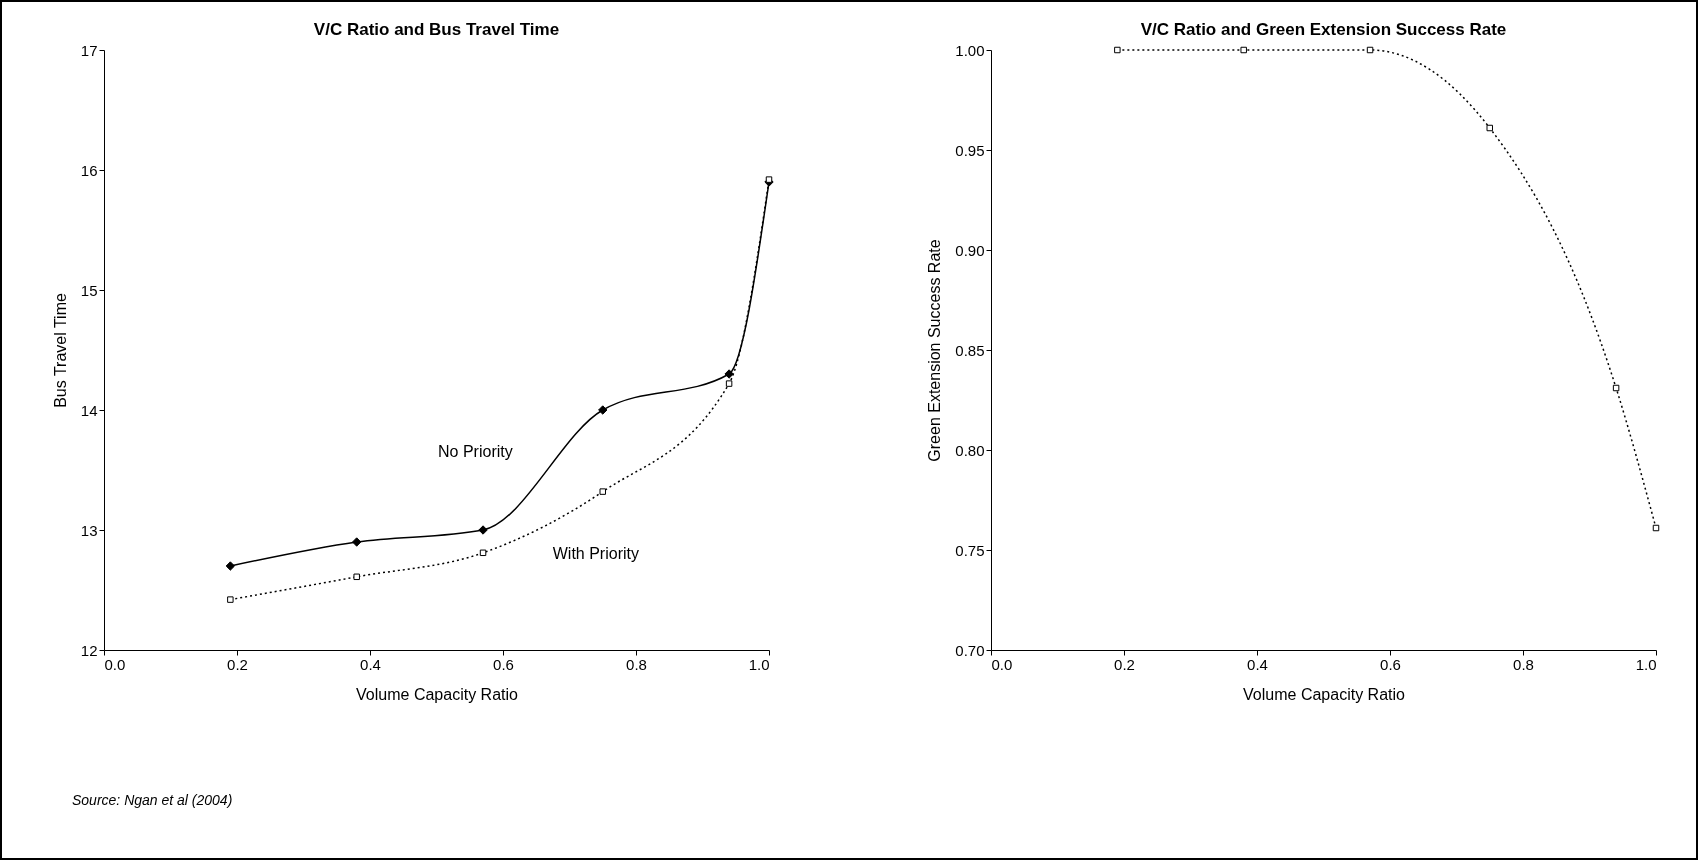 The width and height of the screenshot is (1698, 860). Describe the element at coordinates (89, 650) in the screenshot. I see `y-tick-label: 12` at that location.